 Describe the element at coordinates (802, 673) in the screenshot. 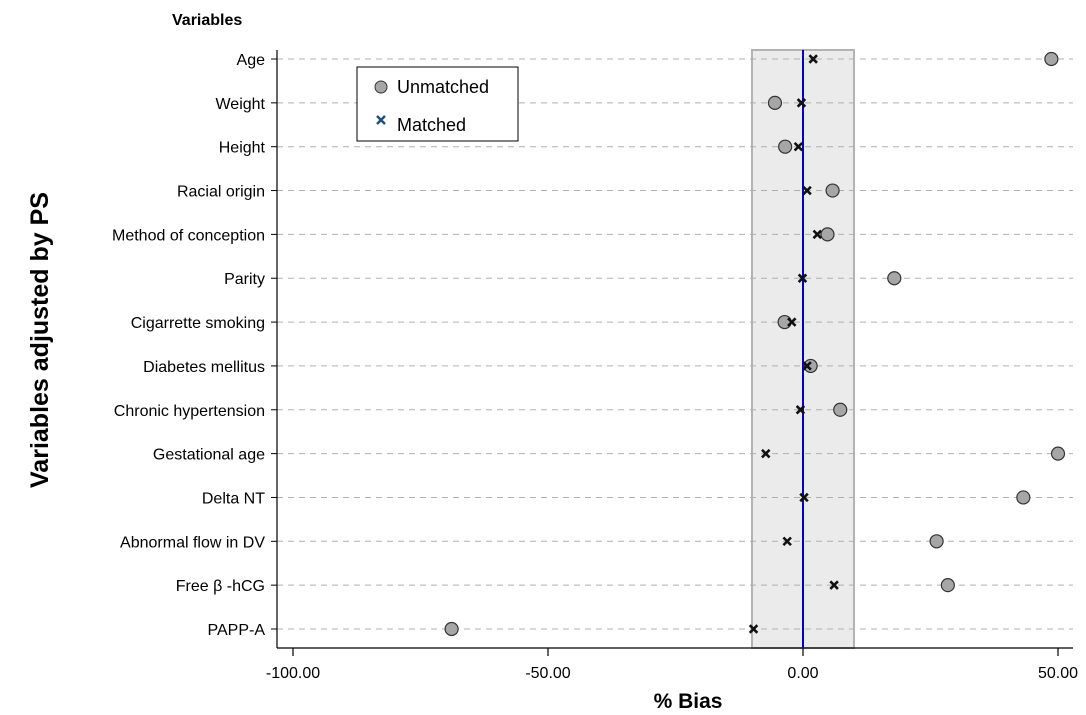

I see `x-tick-label: 0.00` at that location.